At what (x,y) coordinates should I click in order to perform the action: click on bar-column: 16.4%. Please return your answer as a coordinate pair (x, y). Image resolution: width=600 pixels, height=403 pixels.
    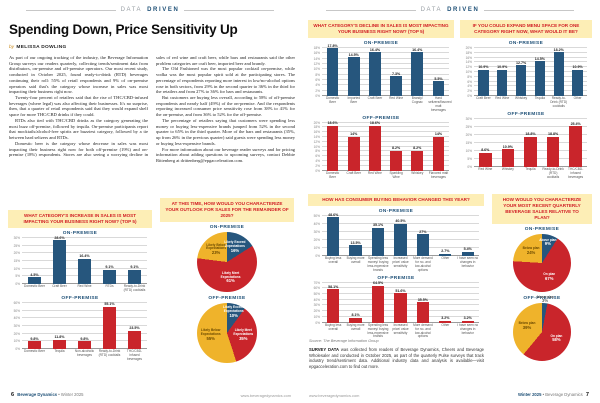
    Looking at the image, I should click on (84, 269).